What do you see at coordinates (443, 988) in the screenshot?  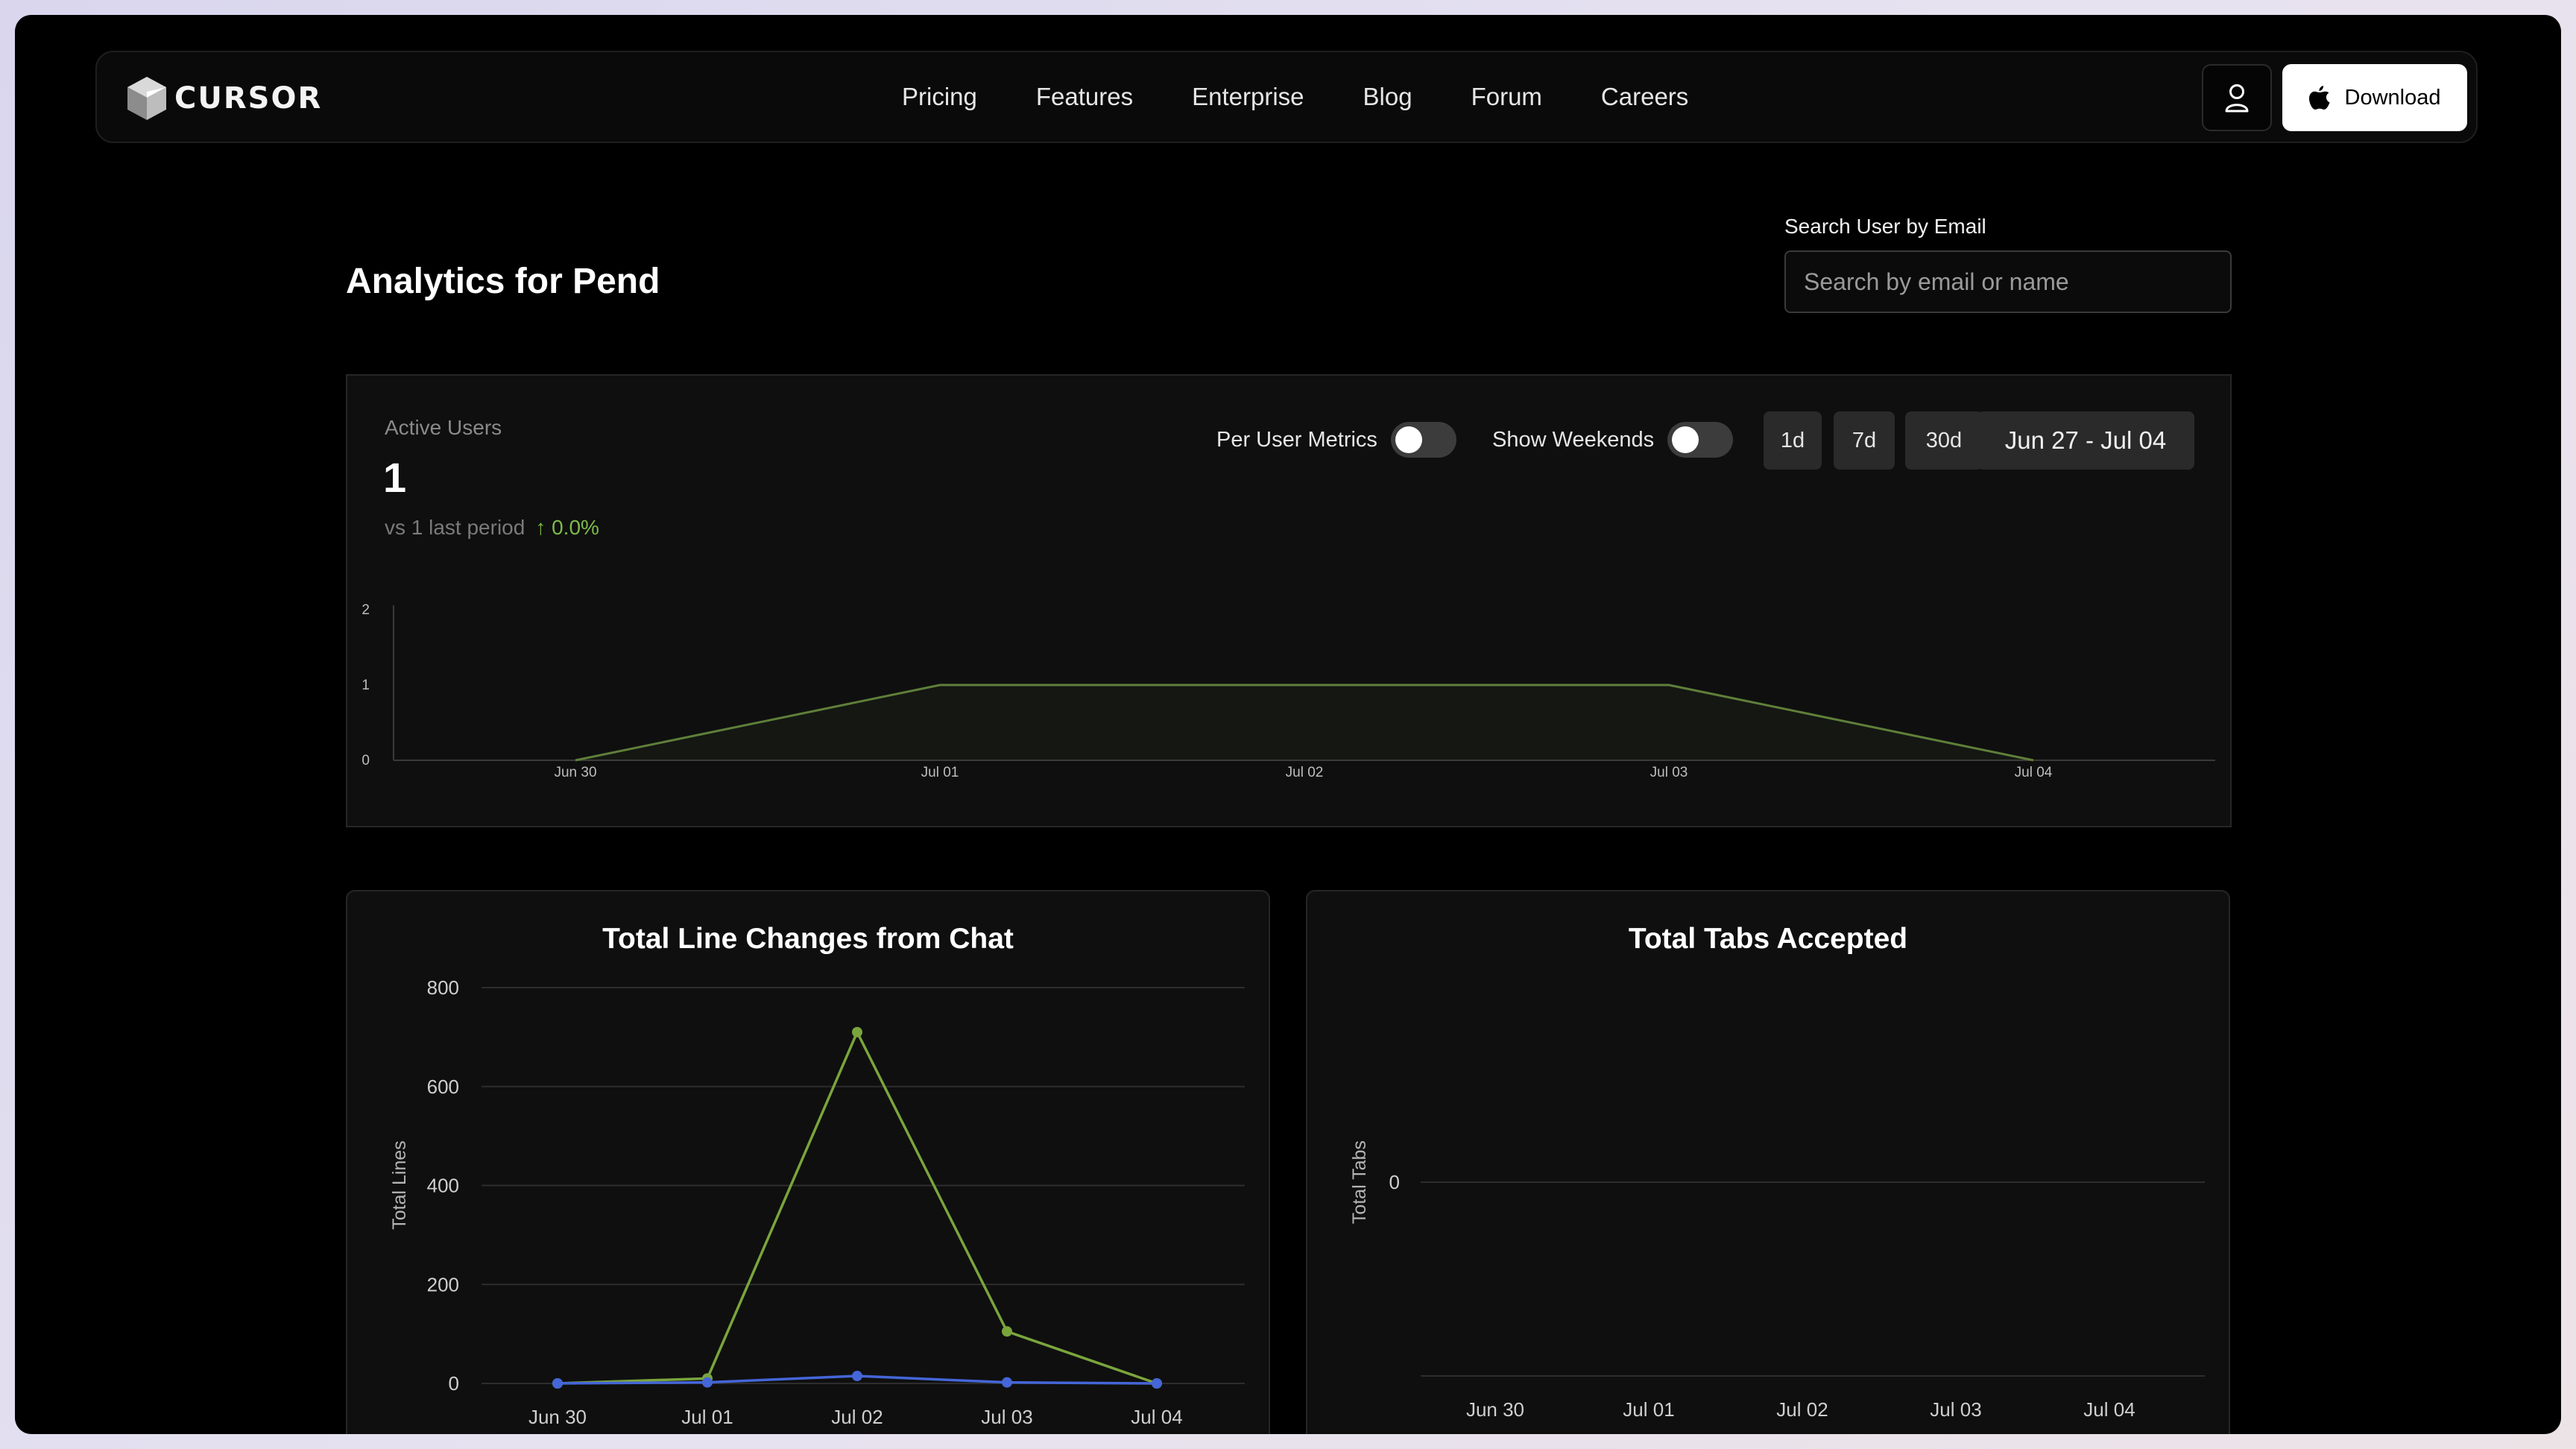 I see `y-tick-label: 800` at bounding box center [443, 988].